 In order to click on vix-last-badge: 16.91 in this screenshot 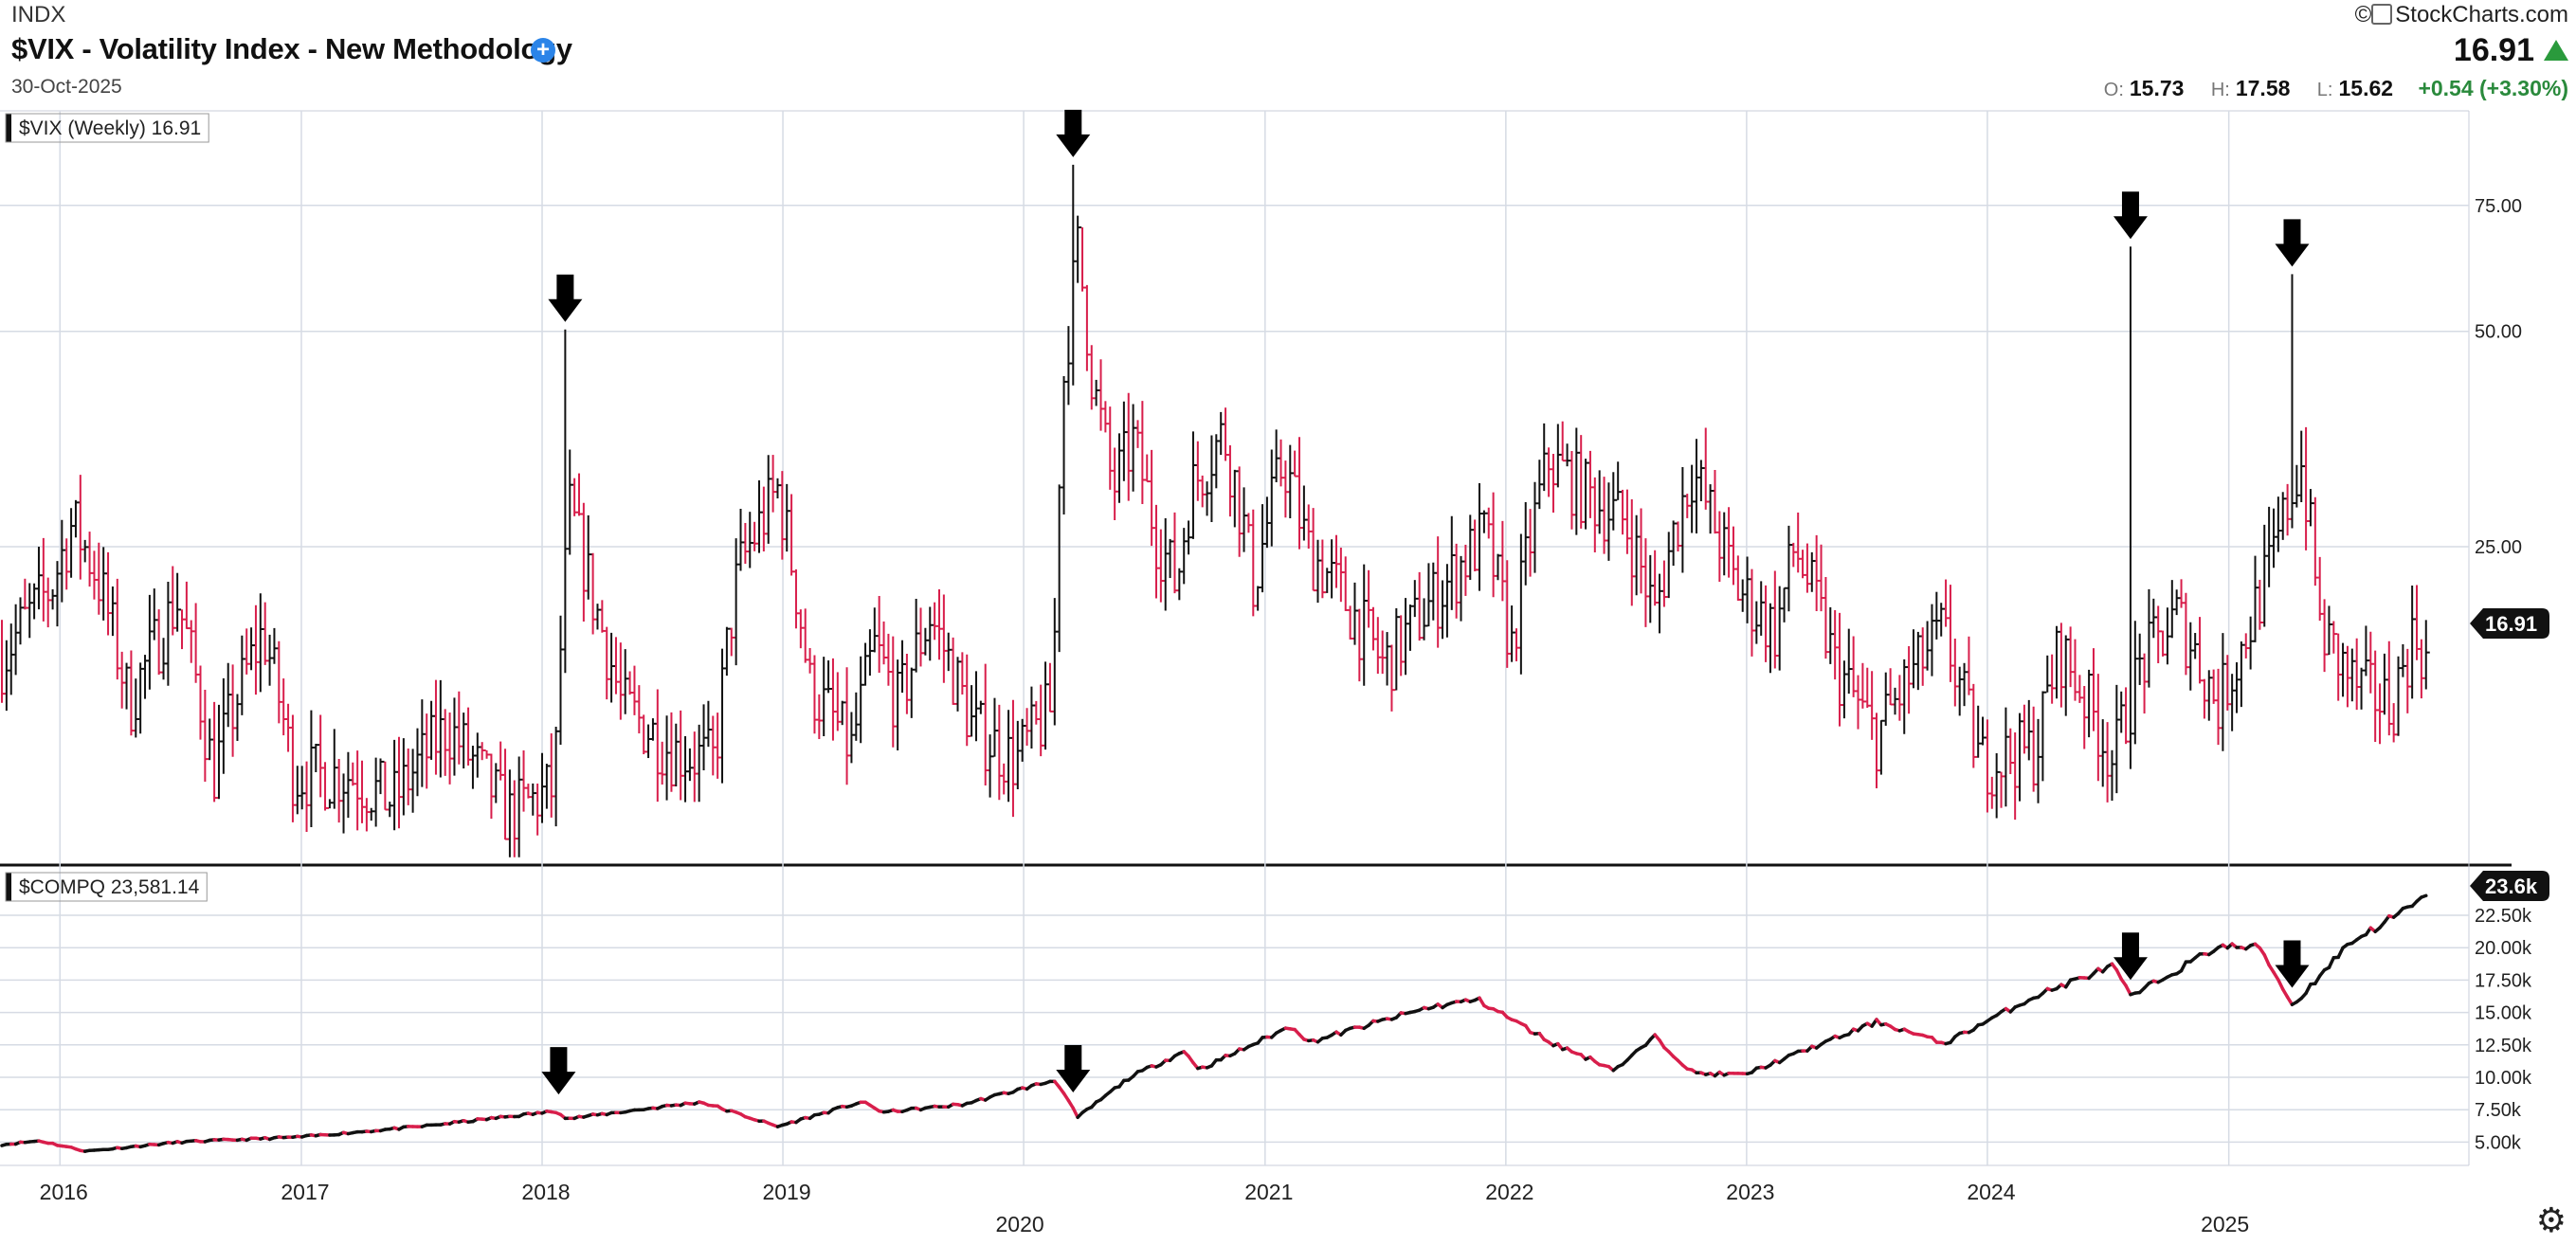, I will do `click(2511, 624)`.